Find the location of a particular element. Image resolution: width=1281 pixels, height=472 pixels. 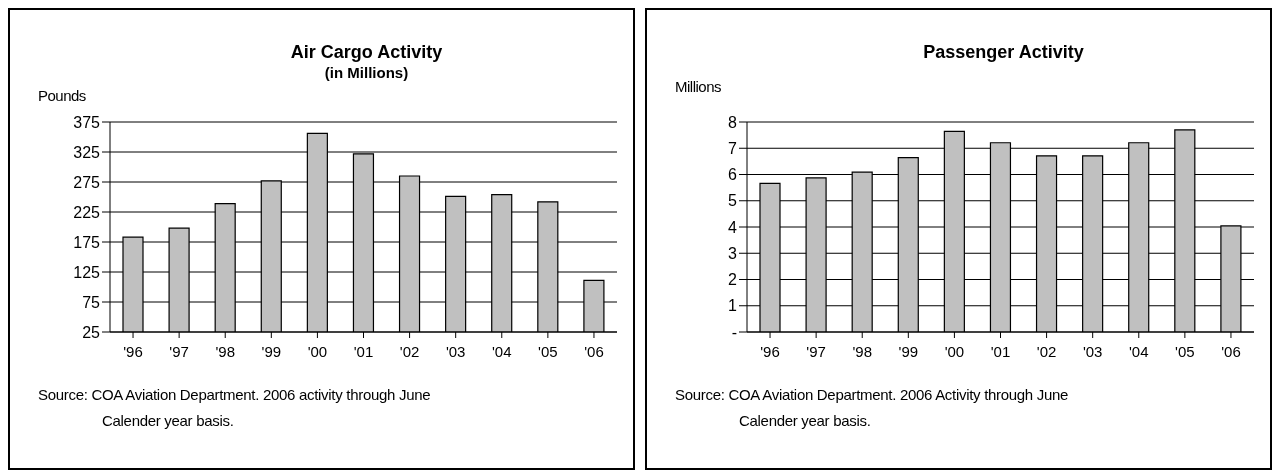

y-tick-label: 7 is located at coordinates (733, 148).